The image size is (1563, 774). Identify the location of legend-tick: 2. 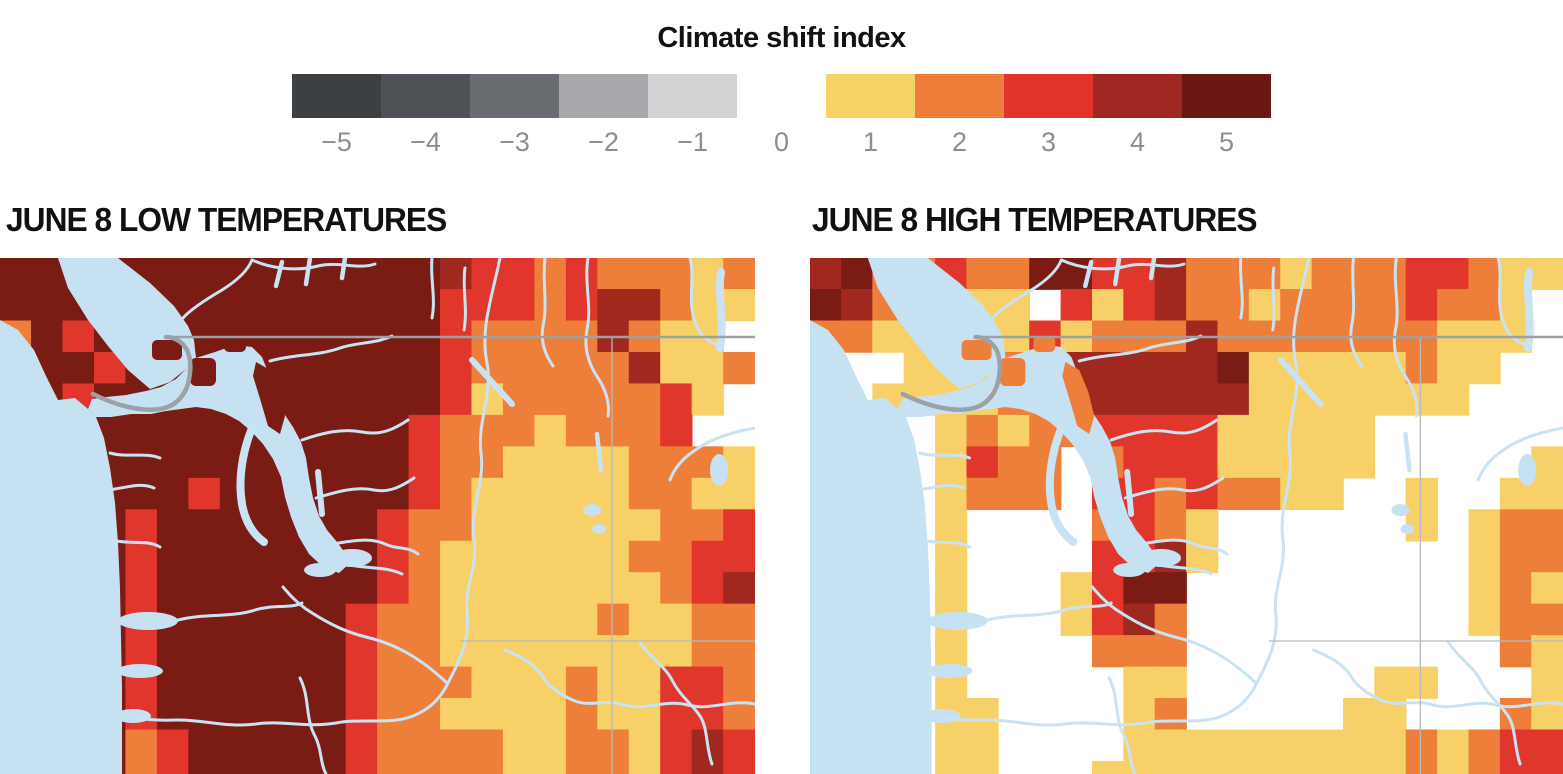
(959, 142).